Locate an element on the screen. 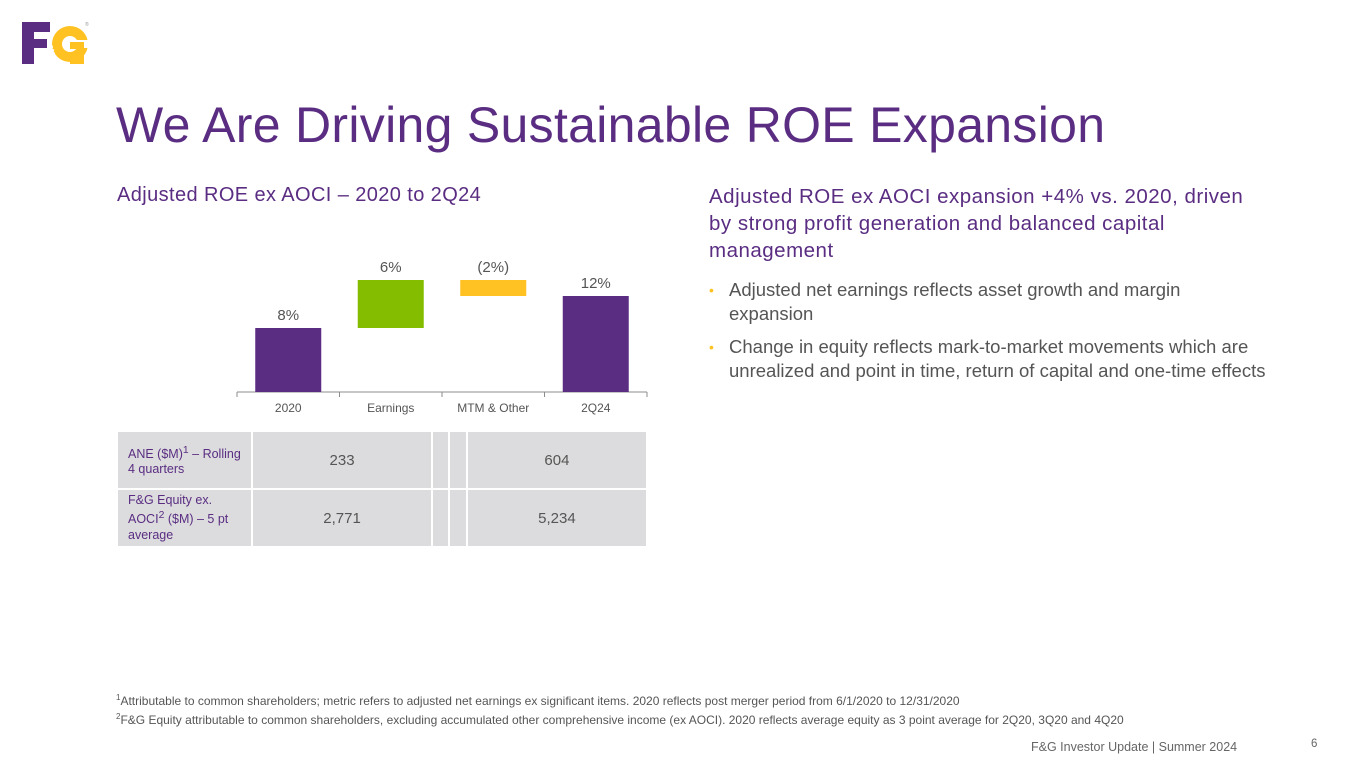  data-label: 6% is located at coordinates (391, 267).